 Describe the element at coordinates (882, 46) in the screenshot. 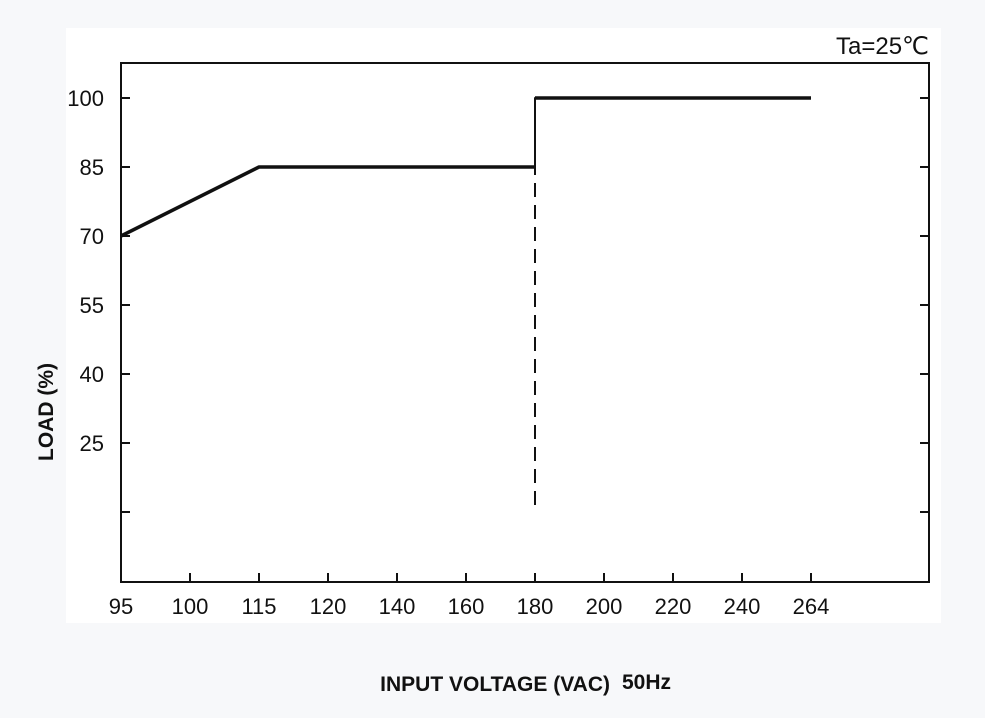

I see `temperature-annotation: Ta=25℃` at that location.